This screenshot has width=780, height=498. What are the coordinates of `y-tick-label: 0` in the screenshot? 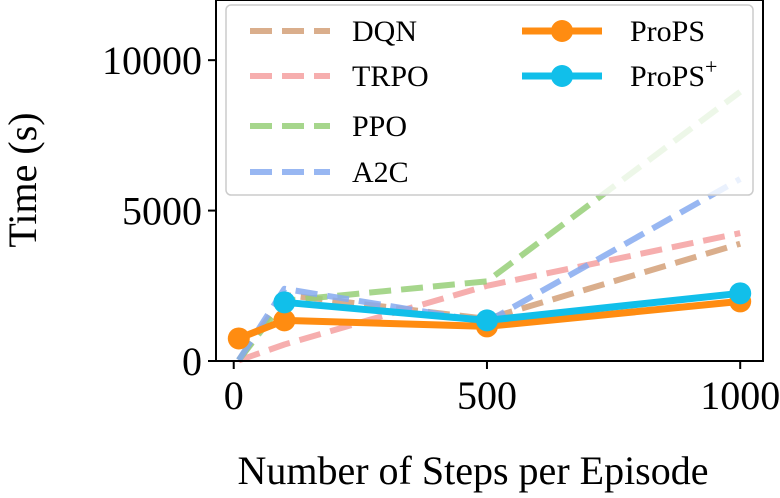 It's located at (192, 361).